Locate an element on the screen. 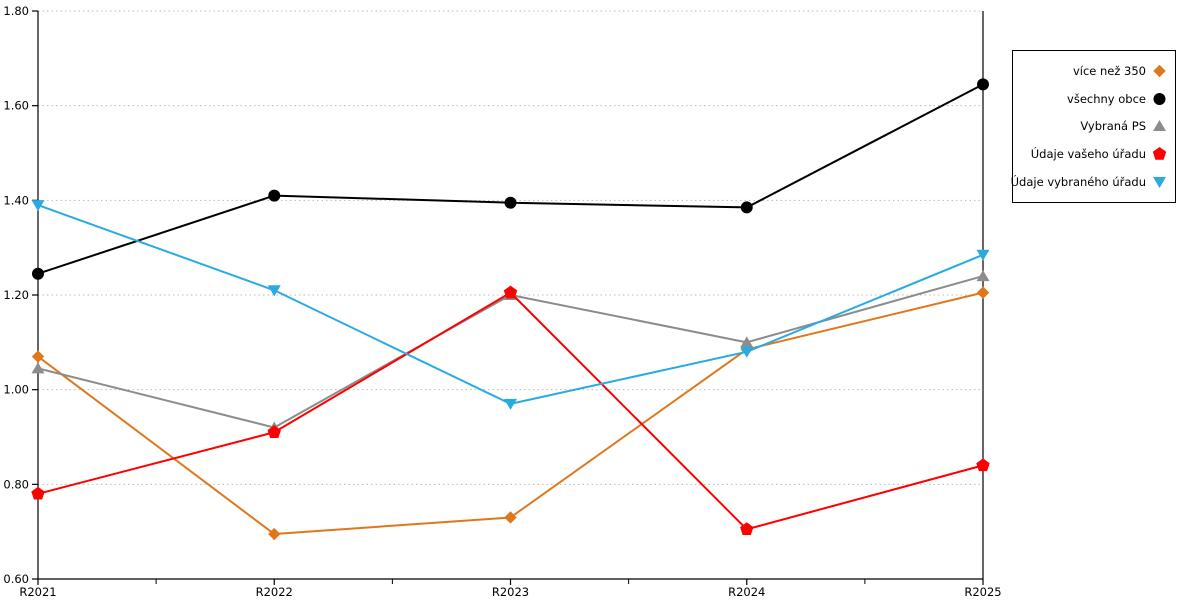  x-tick-label: R2025 is located at coordinates (982, 592).